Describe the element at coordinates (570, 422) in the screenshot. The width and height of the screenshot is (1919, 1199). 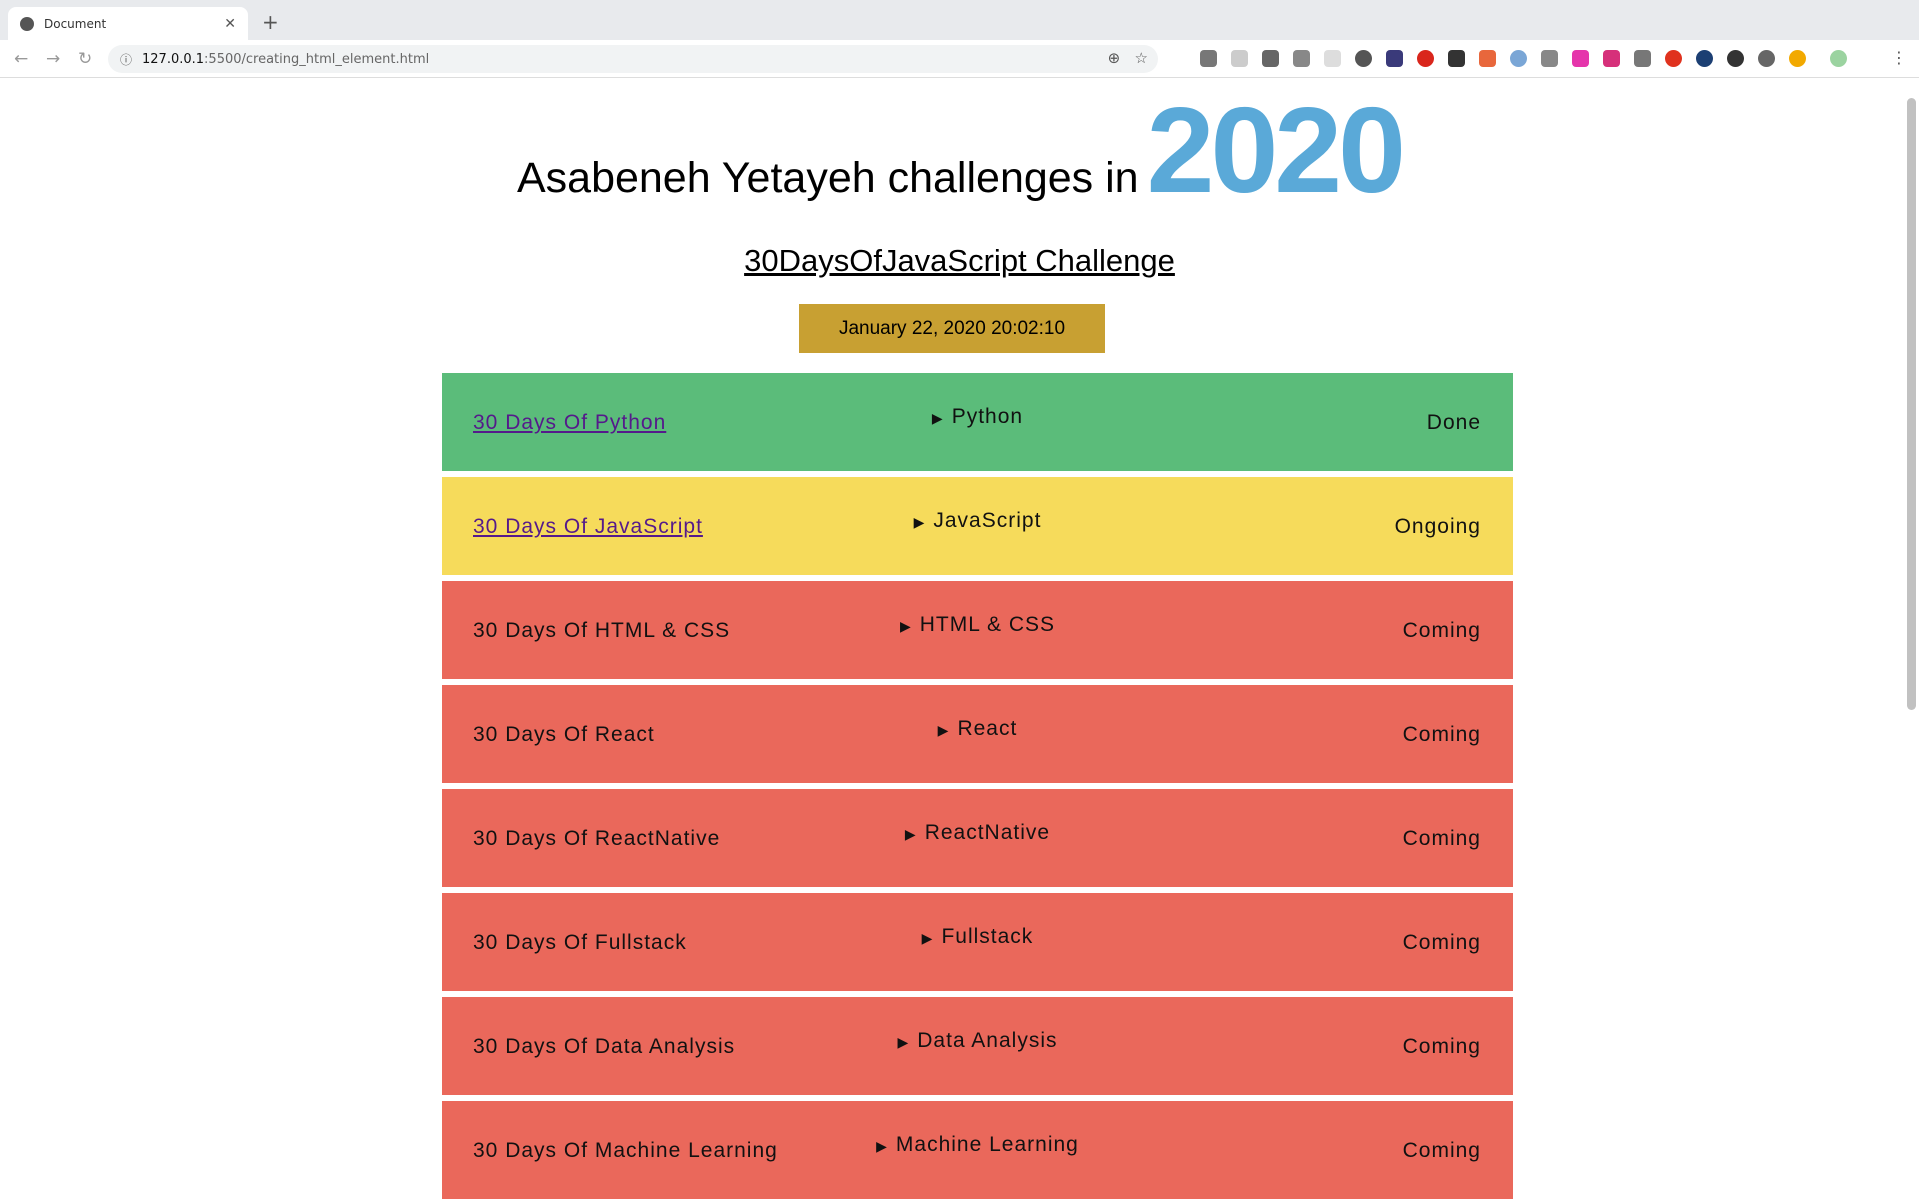
I see `challenge-name-link: 30 Days Of Python` at that location.